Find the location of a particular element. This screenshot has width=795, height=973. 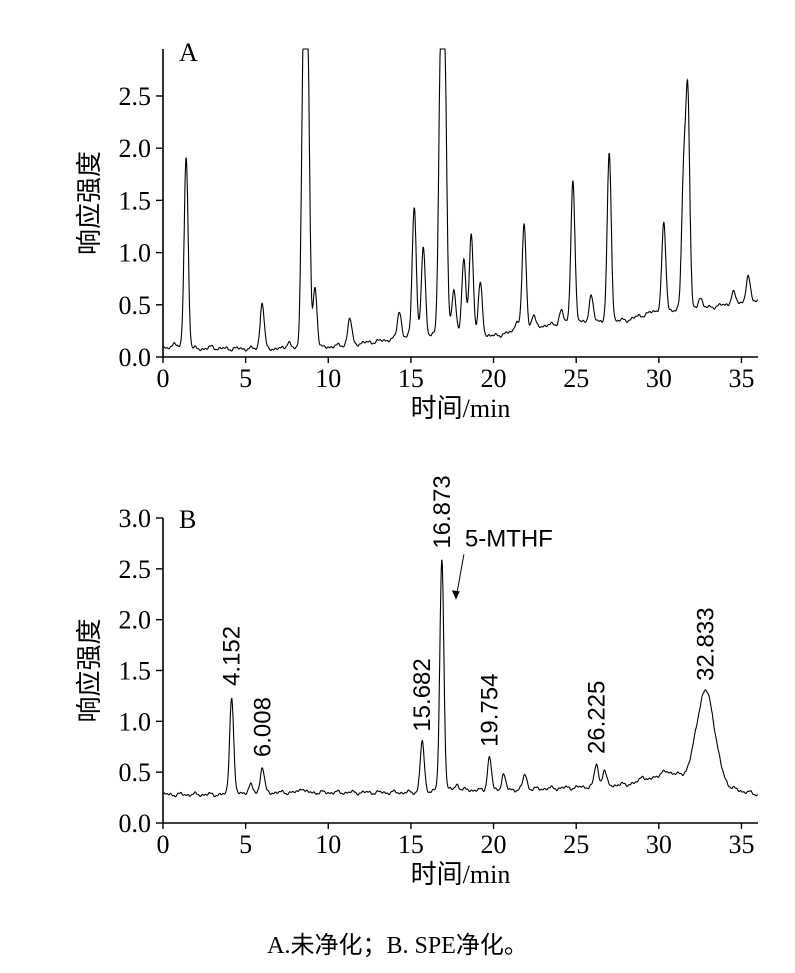

panel-a-y-axis-title: 响应强度 is located at coordinates (89, 203).